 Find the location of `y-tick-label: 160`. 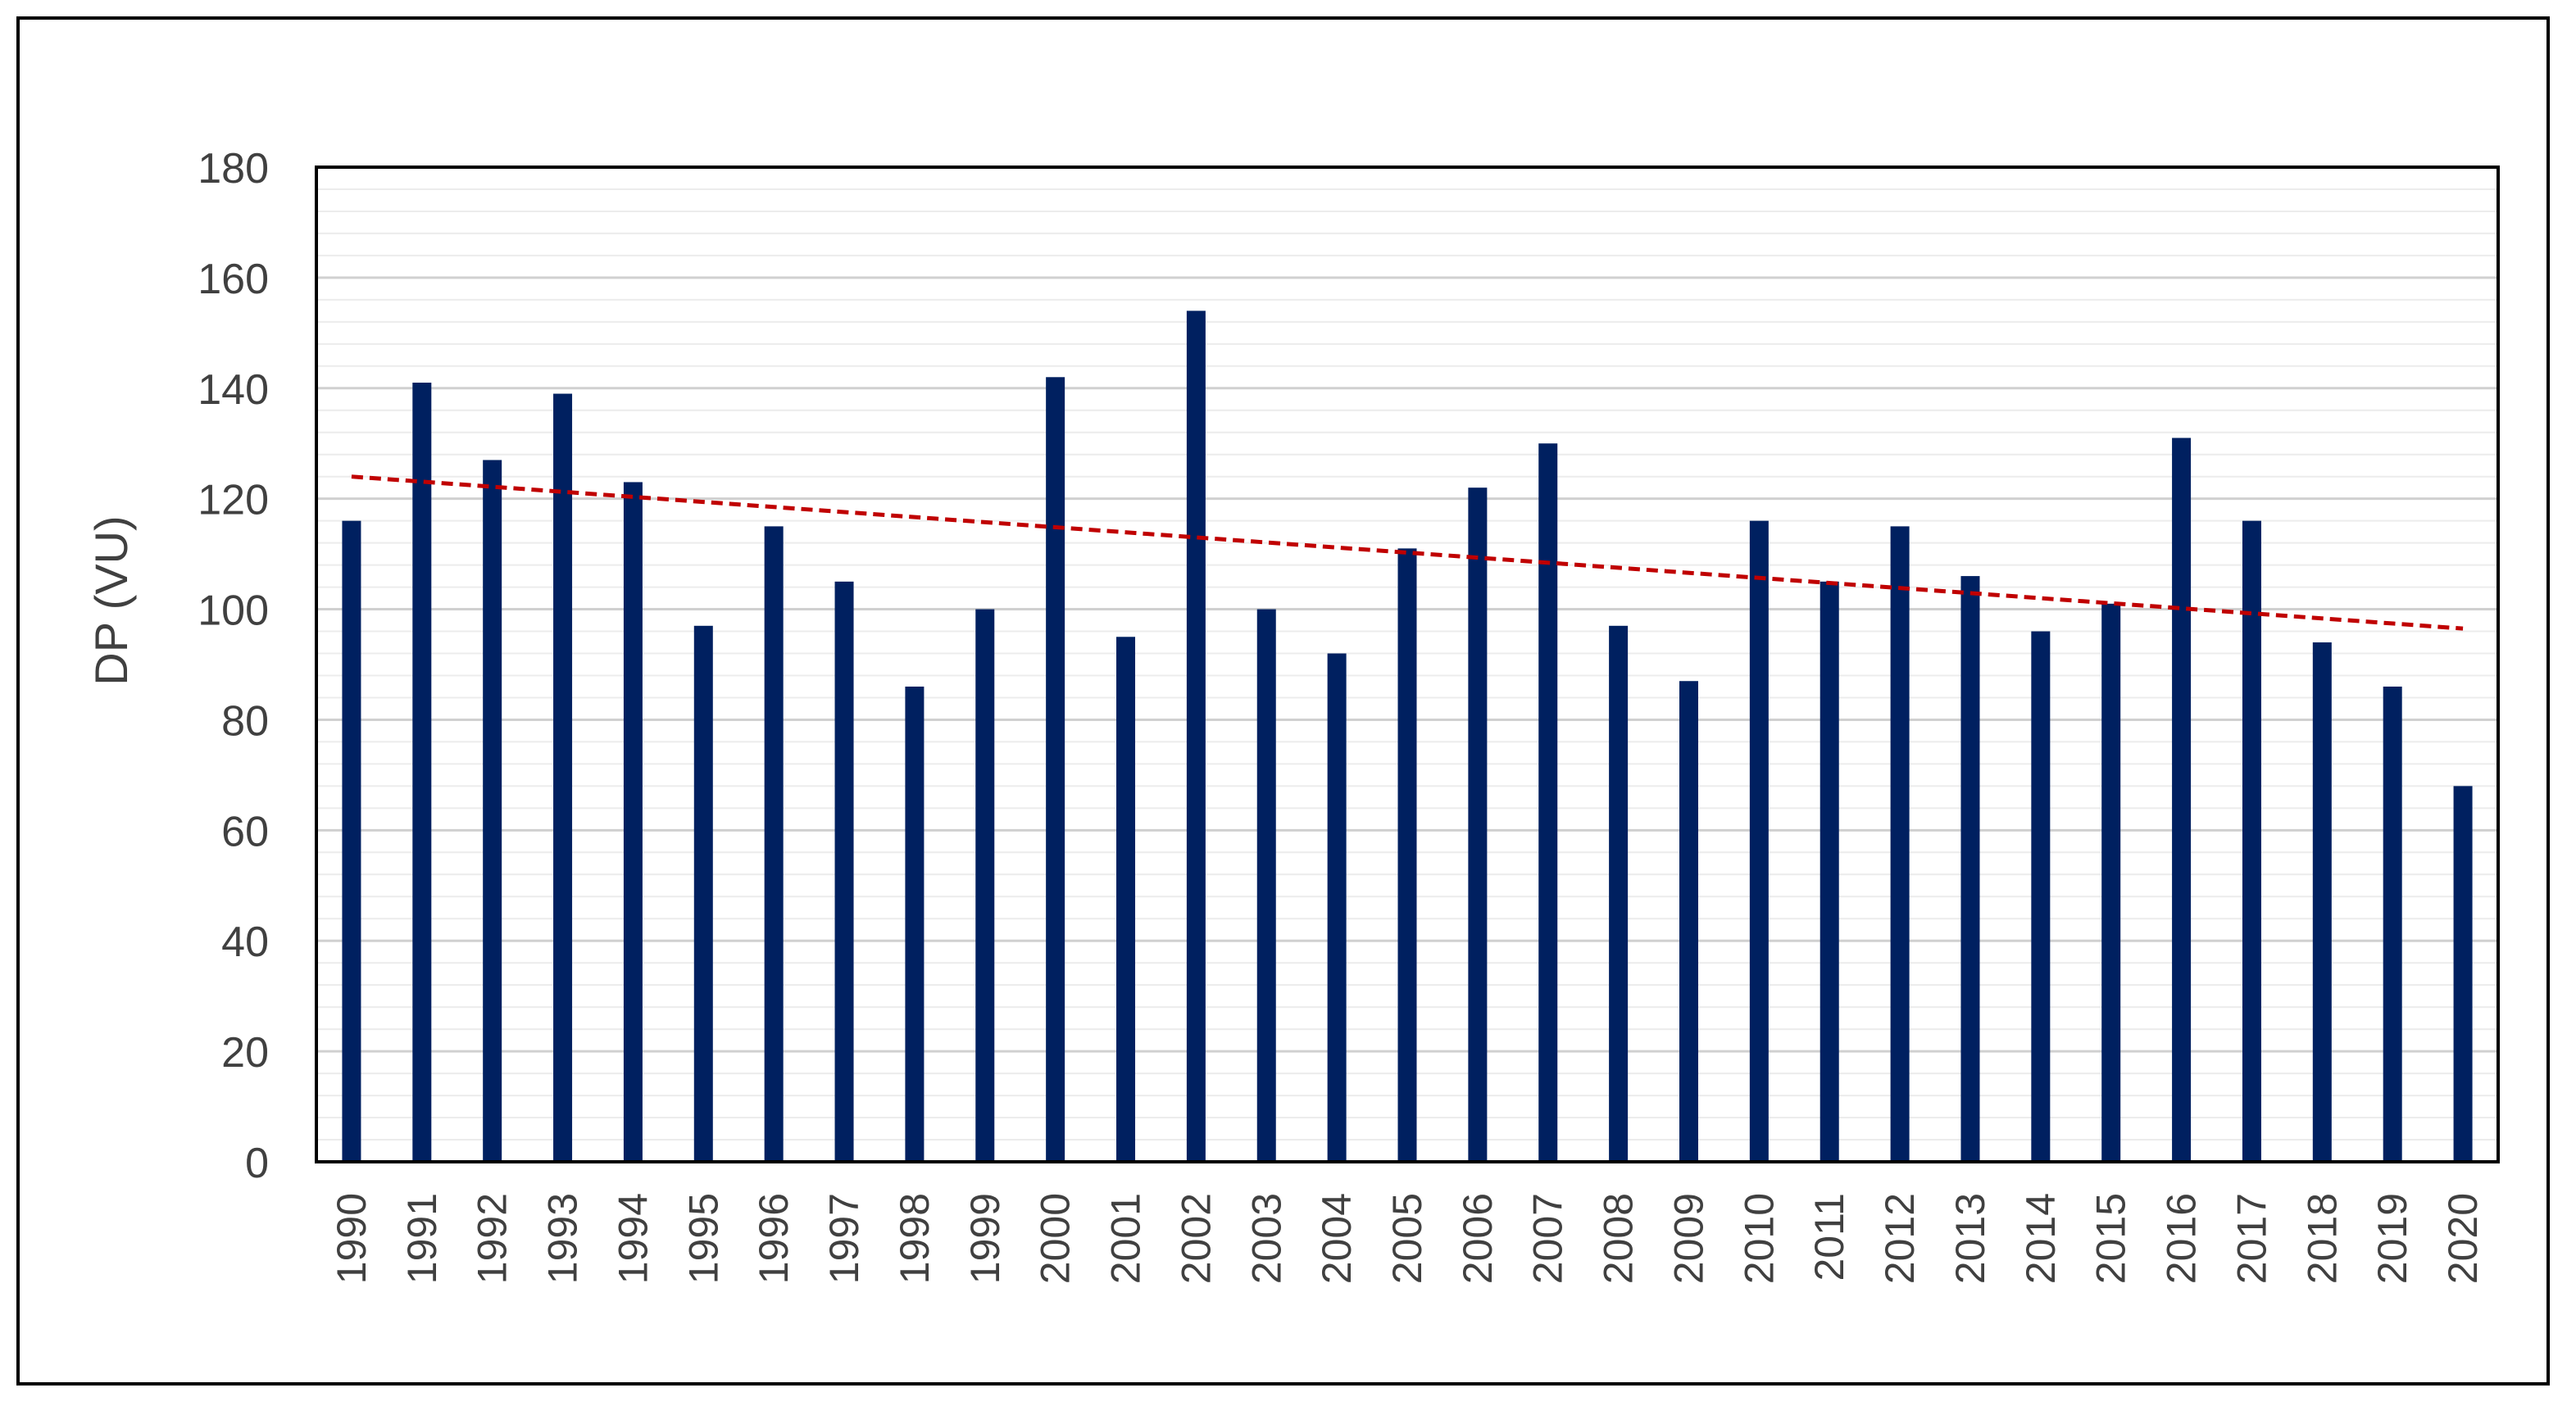

y-tick-label: 160 is located at coordinates (233, 279).